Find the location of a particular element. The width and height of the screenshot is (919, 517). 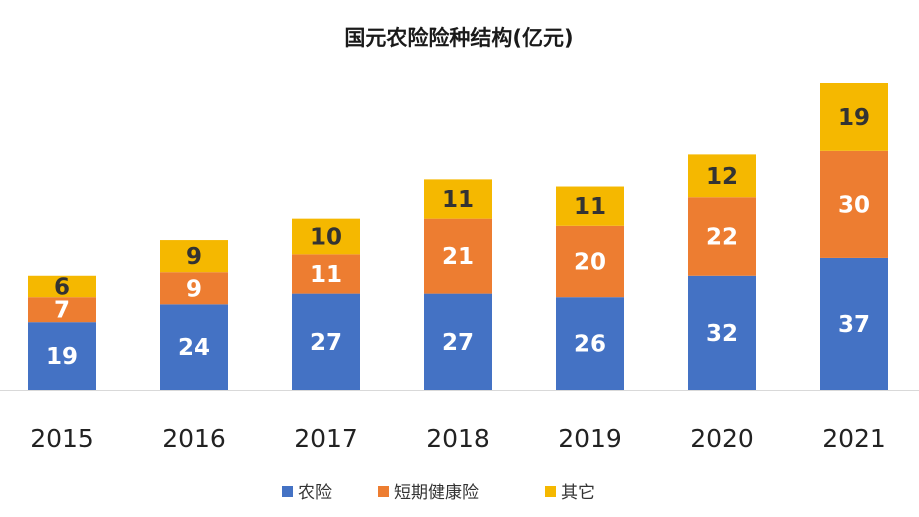

data-label: 24 is located at coordinates (194, 348).